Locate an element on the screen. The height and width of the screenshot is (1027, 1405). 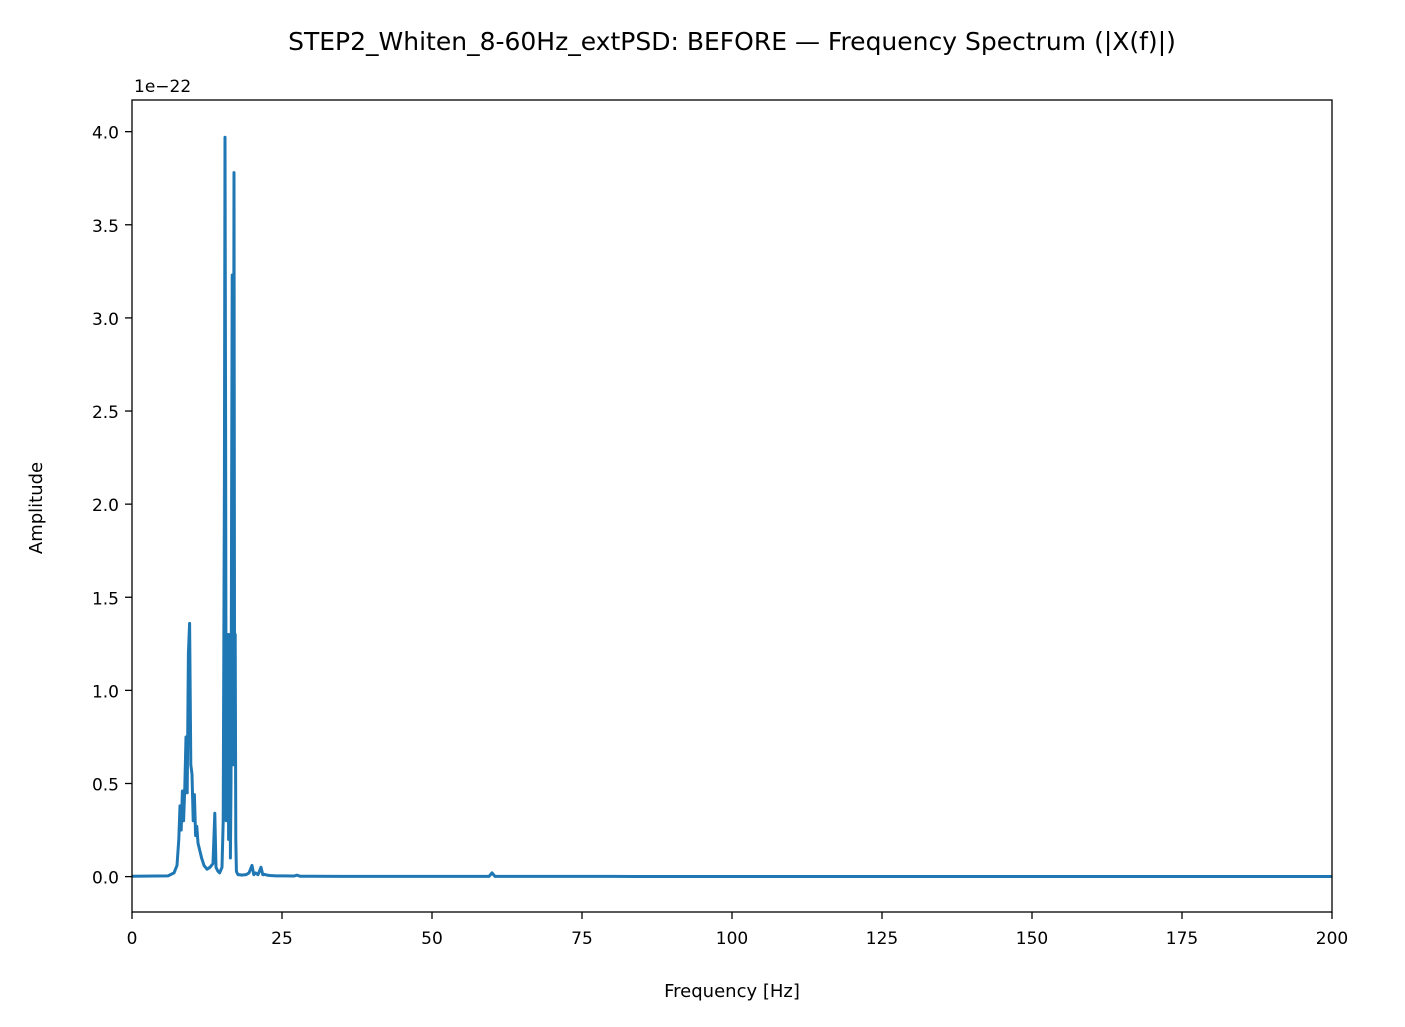
y-tick-label: 0.5 is located at coordinates (105, 785).